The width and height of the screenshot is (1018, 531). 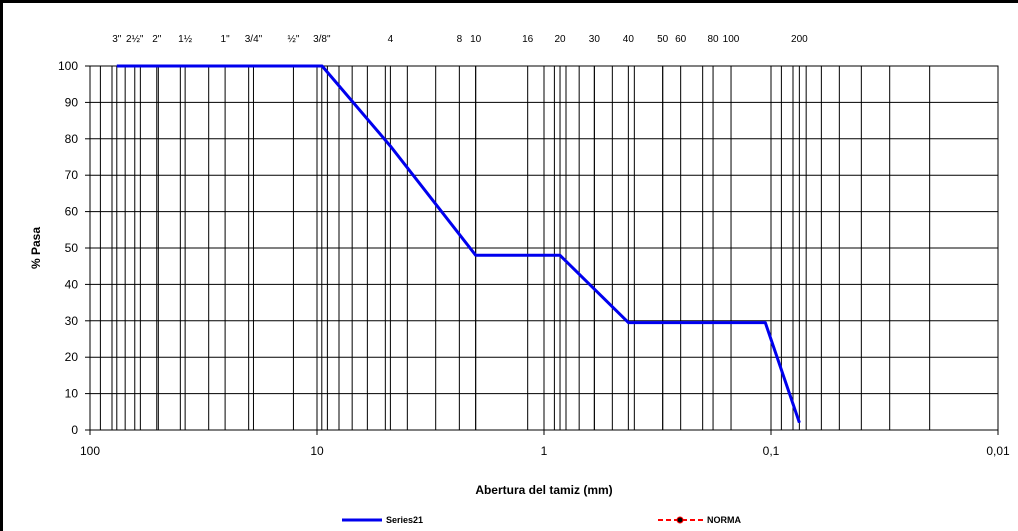 I want to click on sieve-label: 50, so click(x=663, y=39).